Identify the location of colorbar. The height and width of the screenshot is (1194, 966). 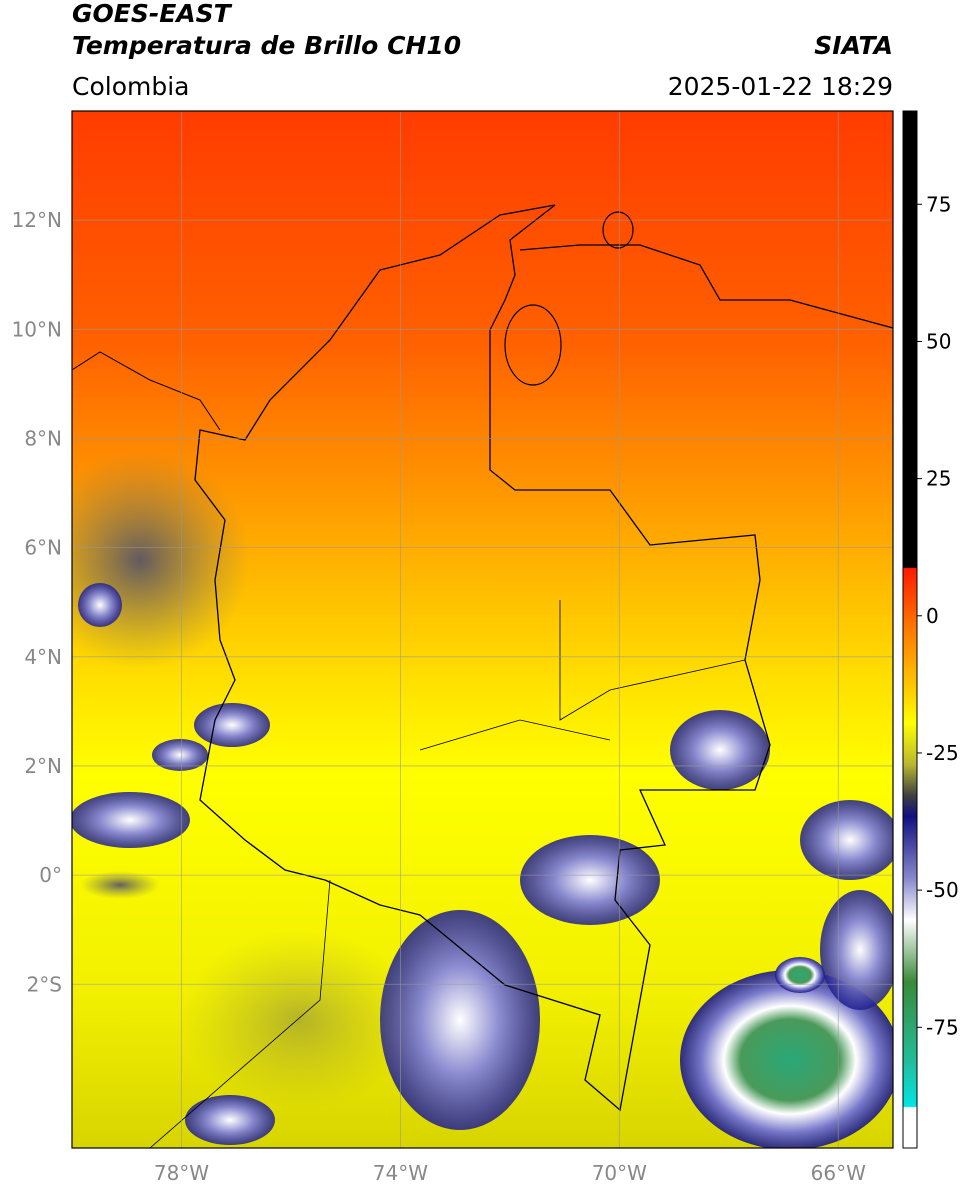
(910, 629).